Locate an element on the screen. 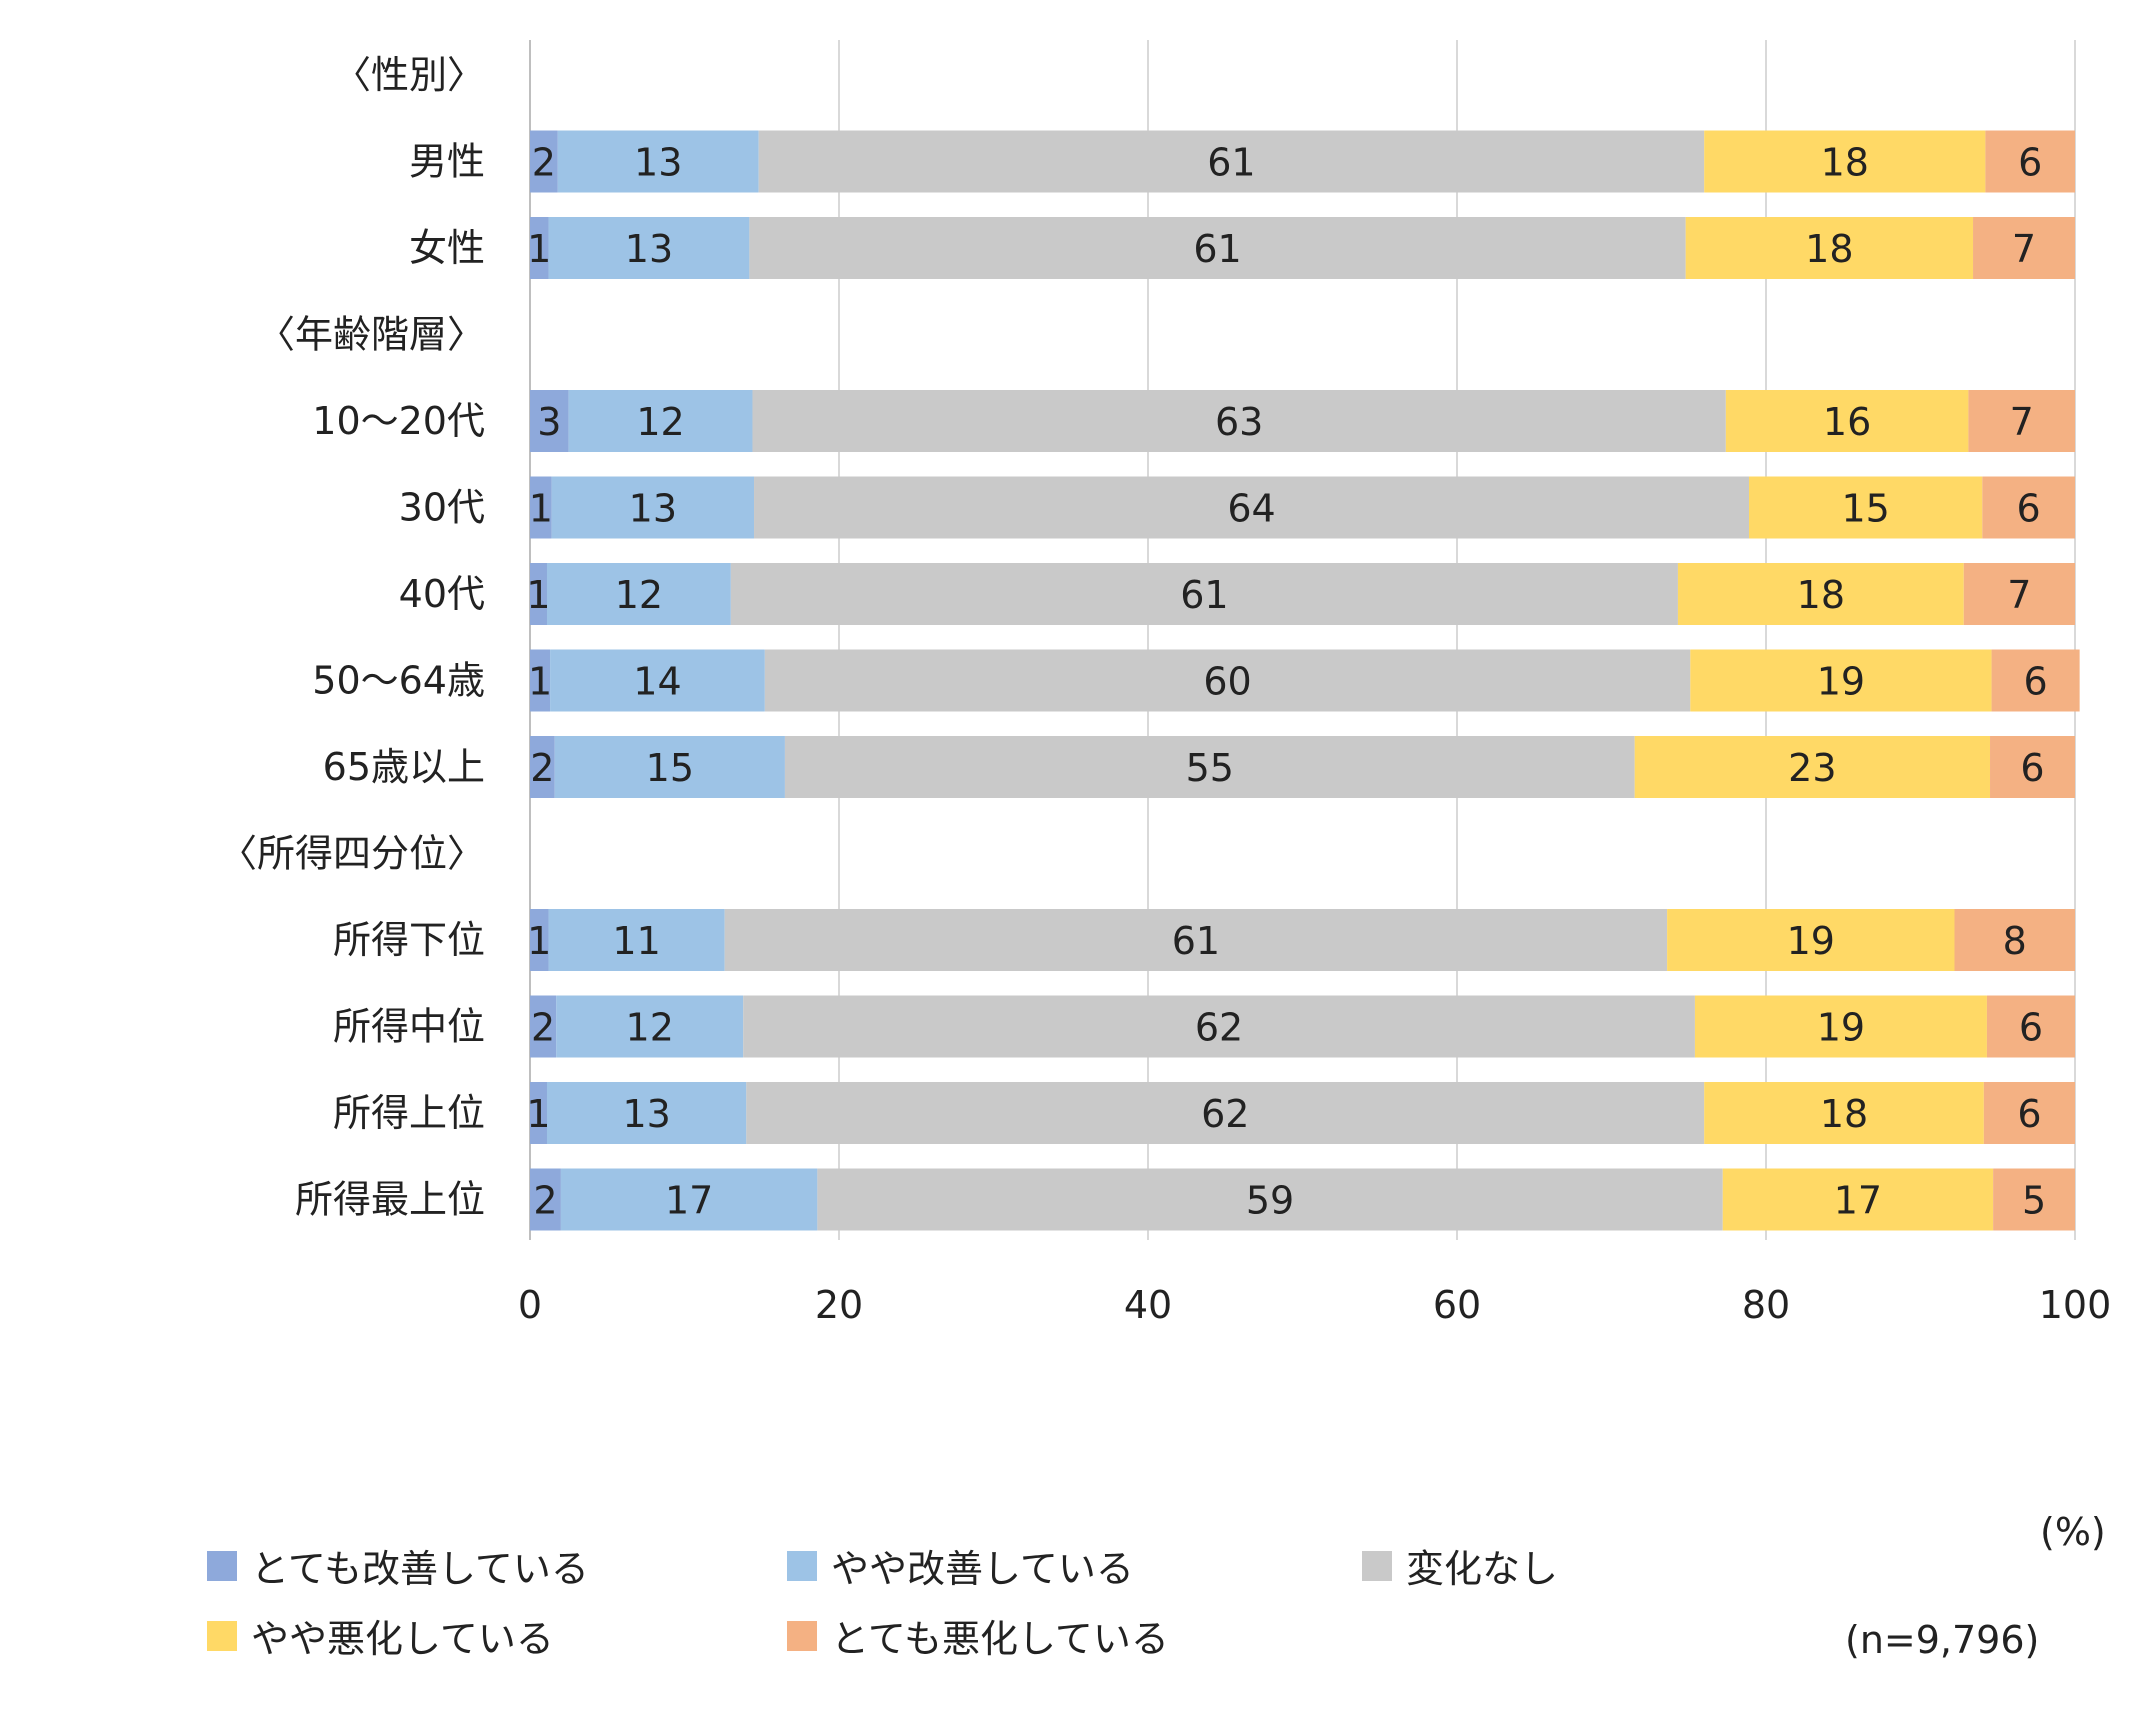 The image size is (2130, 1732). data-label: 11 is located at coordinates (636, 941).